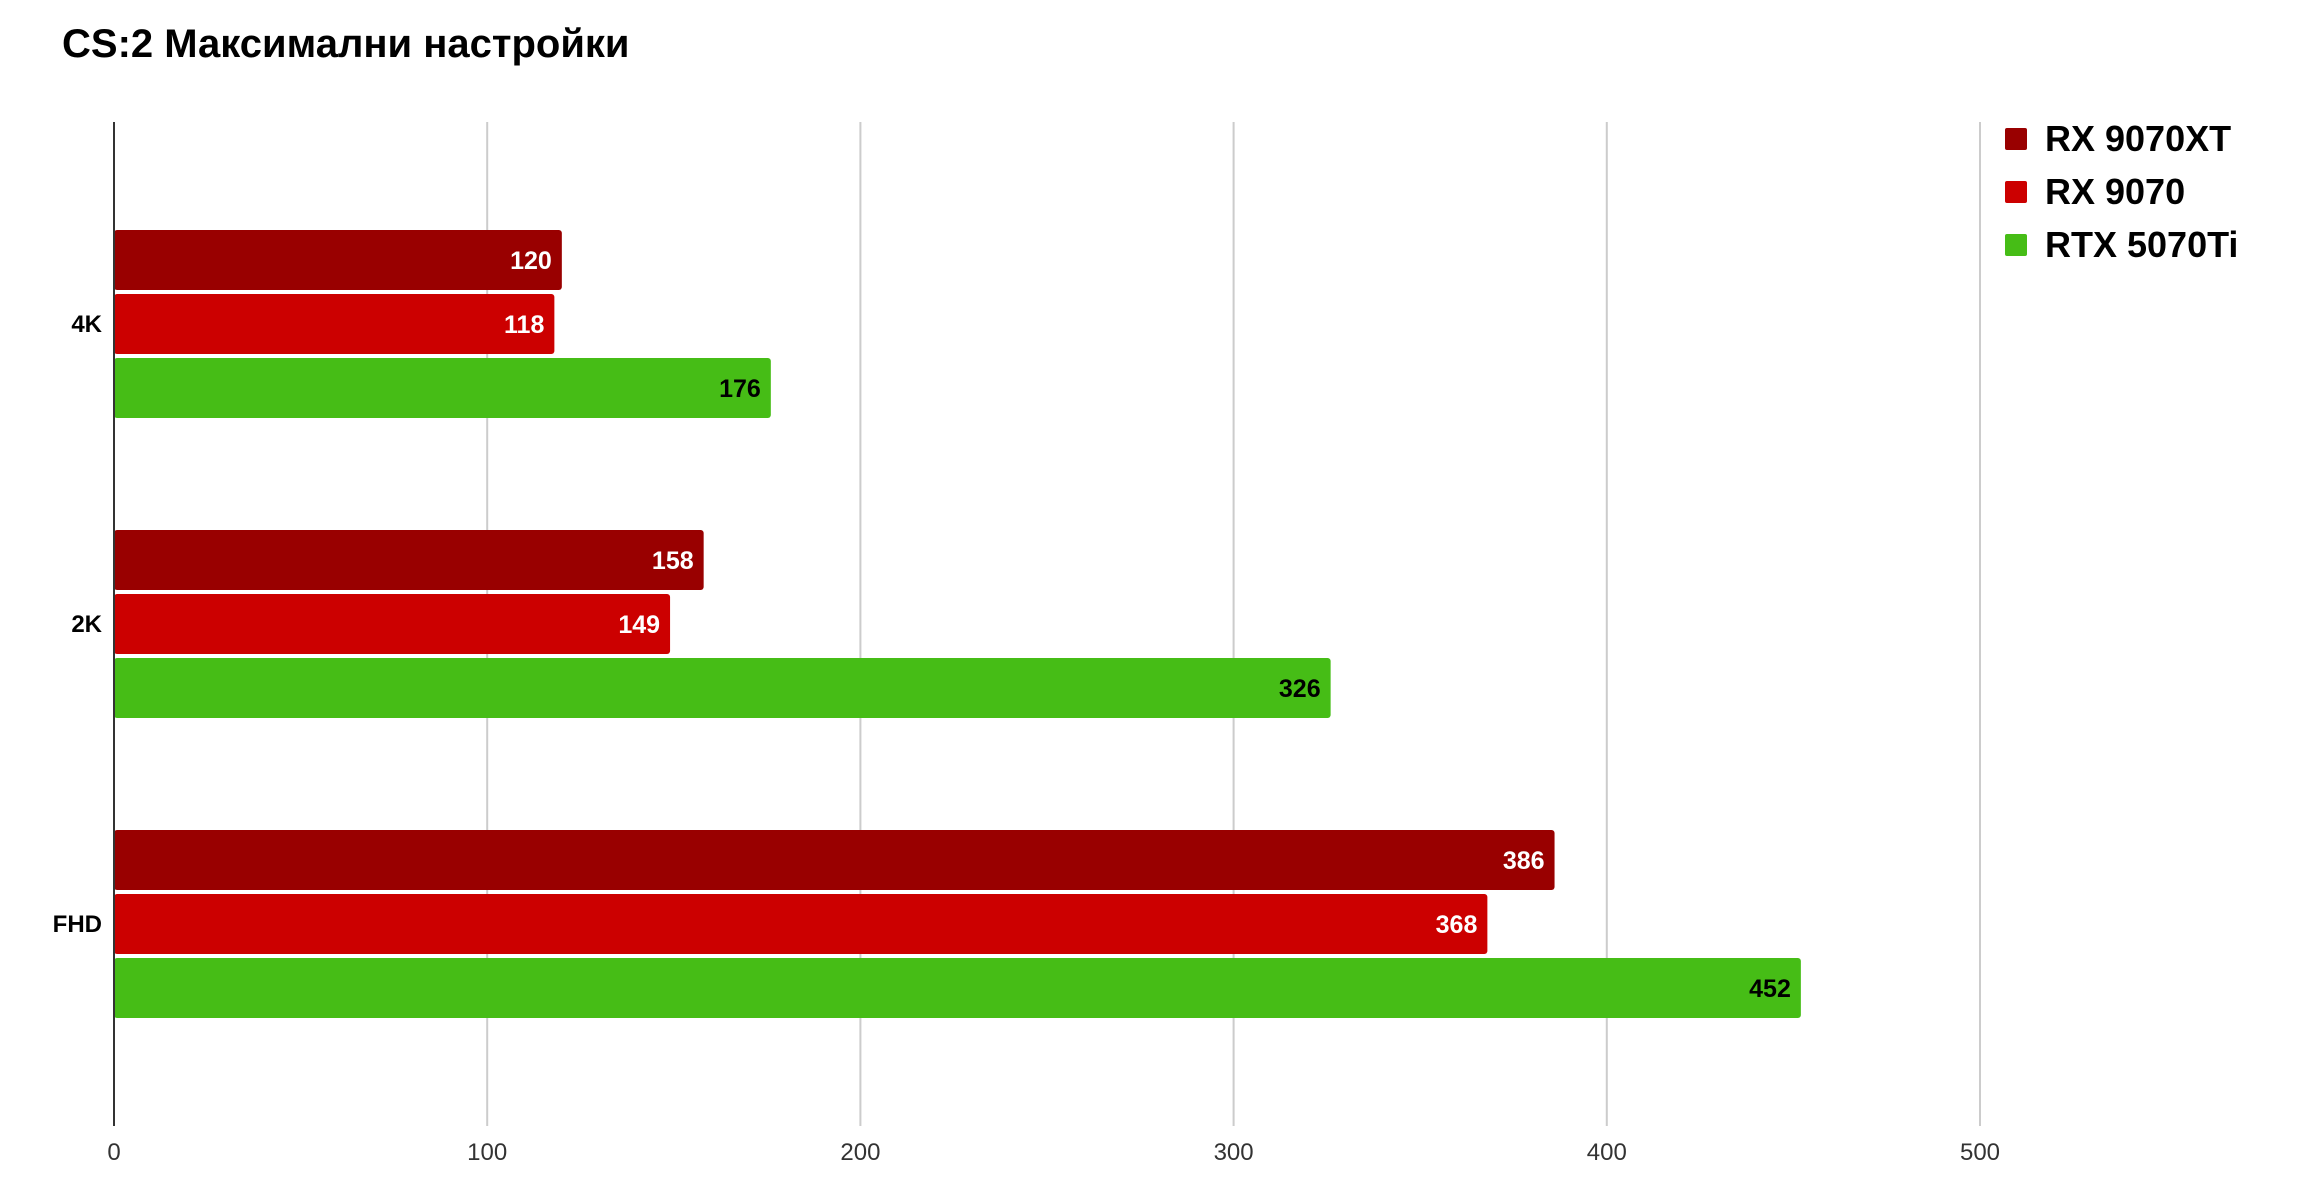 This screenshot has width=2300, height=1178. I want to click on legend-item: RX 9070, so click(2121, 191).